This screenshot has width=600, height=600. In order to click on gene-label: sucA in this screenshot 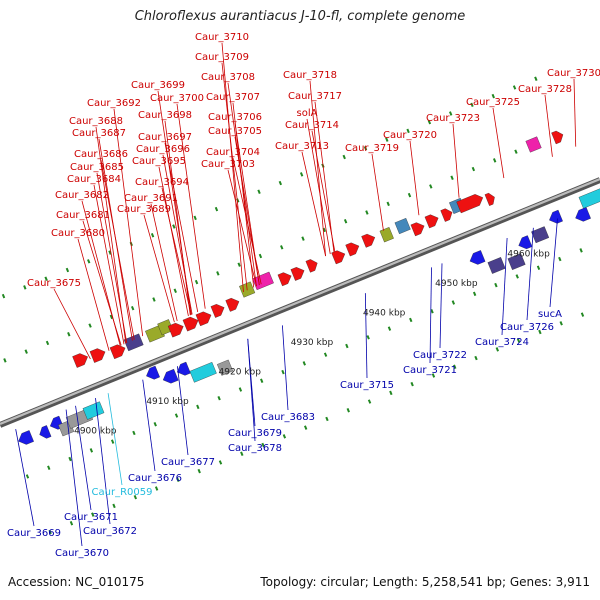, I will do `click(550, 314)`.